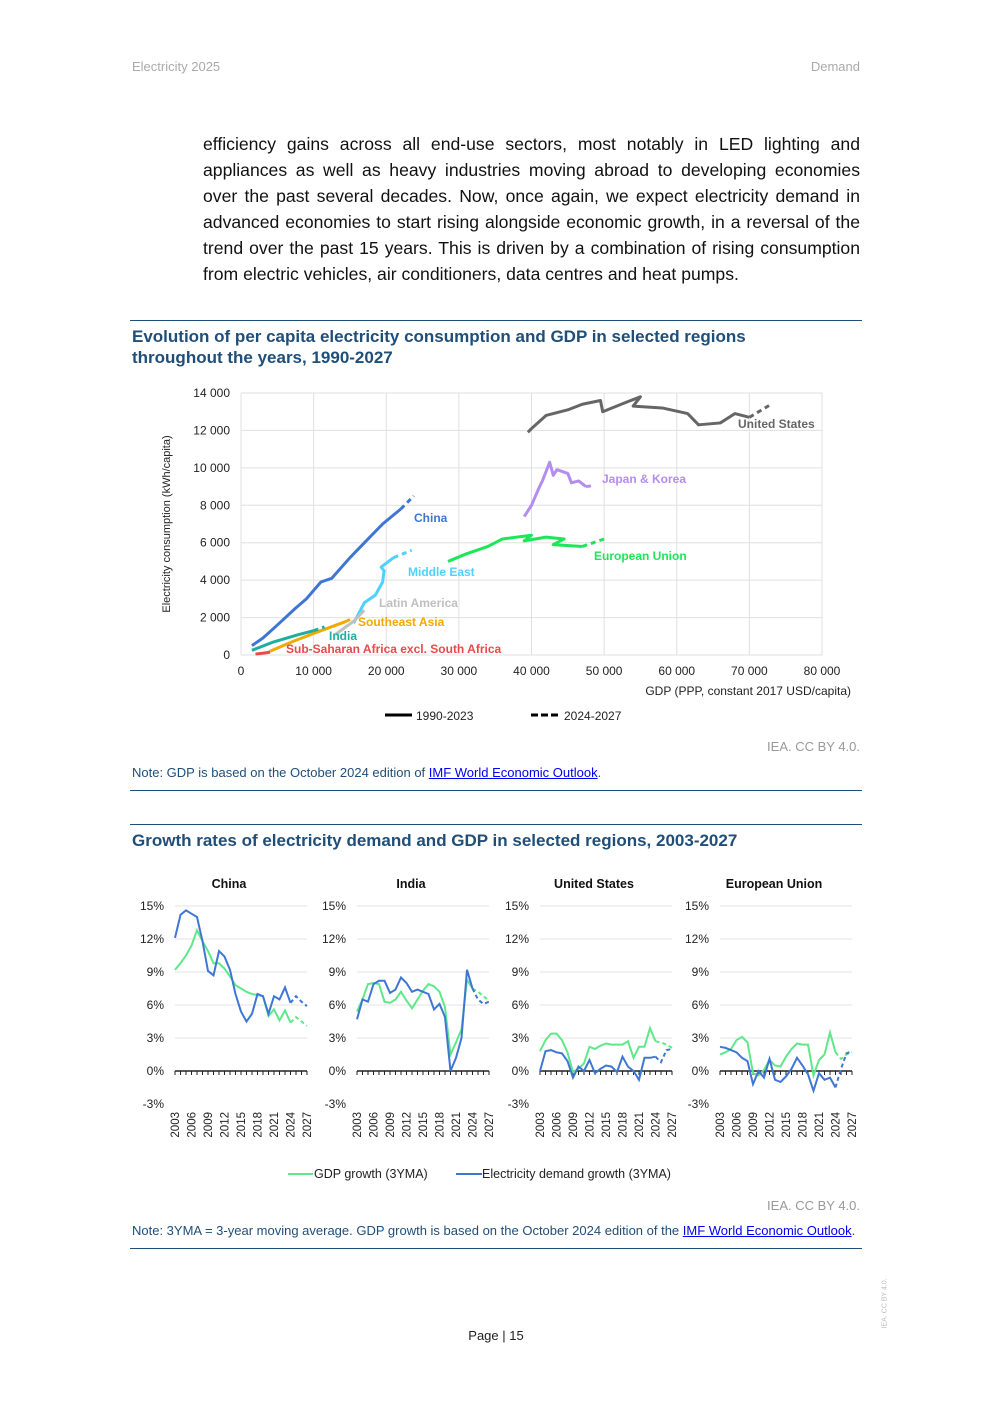 The image size is (992, 1403). Describe the element at coordinates (241, 671) in the screenshot. I see `x-tick-label: 0` at that location.